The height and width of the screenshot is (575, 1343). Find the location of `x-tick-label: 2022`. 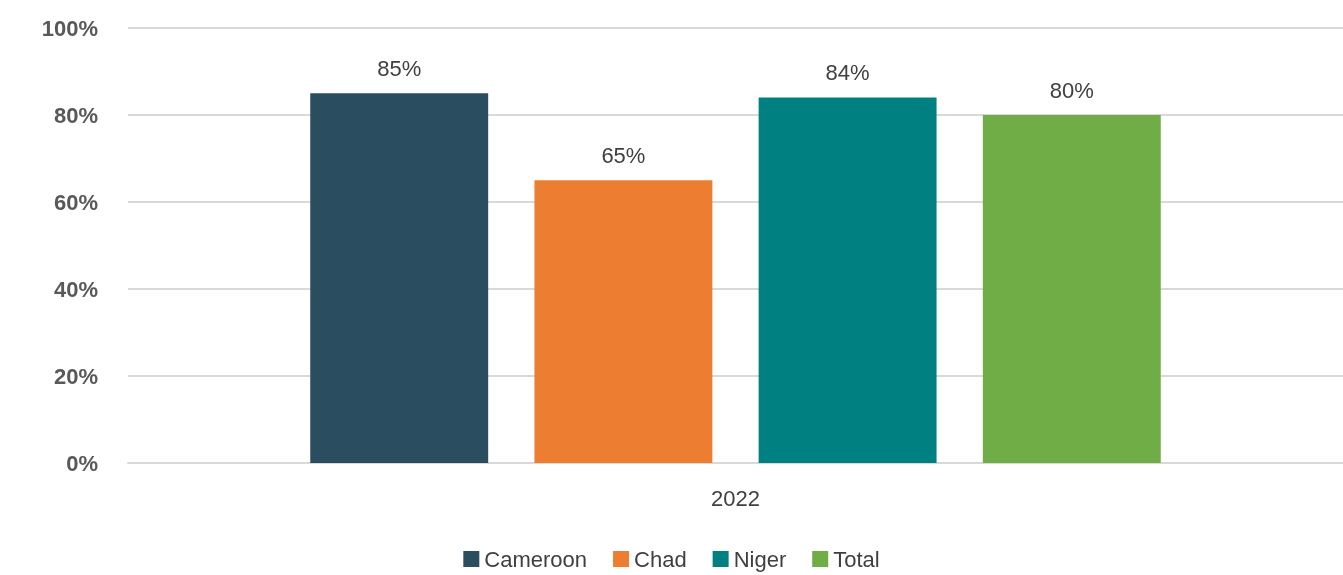

x-tick-label: 2022 is located at coordinates (735, 498).